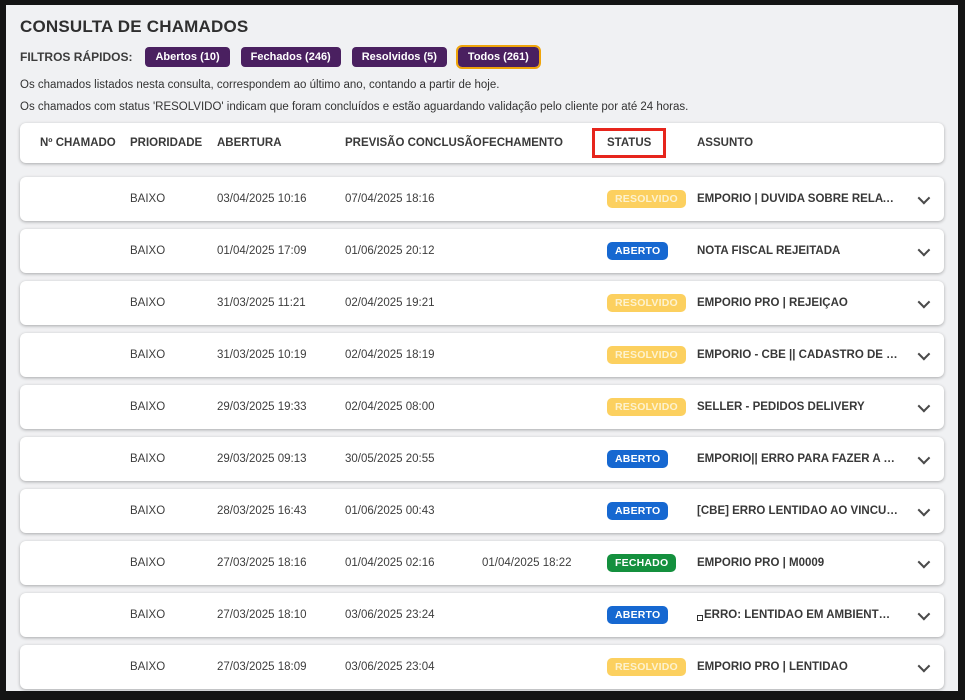  Describe the element at coordinates (76, 57) in the screenshot. I see `quick-filters-label: FILTROS RÁPIDOS:` at that location.